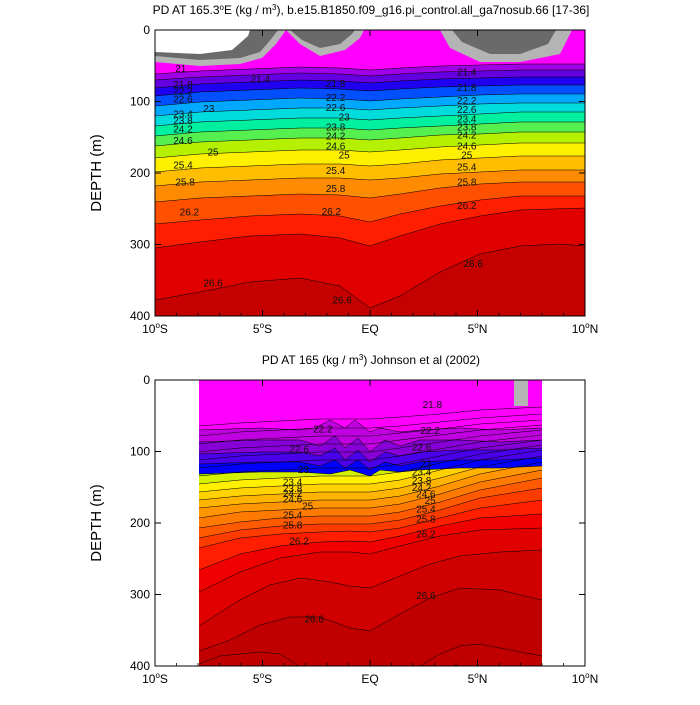 The image size is (700, 705). Describe the element at coordinates (96, 523) in the screenshot. I see `obs-y-axis-label: DEPTH (m)` at that location.